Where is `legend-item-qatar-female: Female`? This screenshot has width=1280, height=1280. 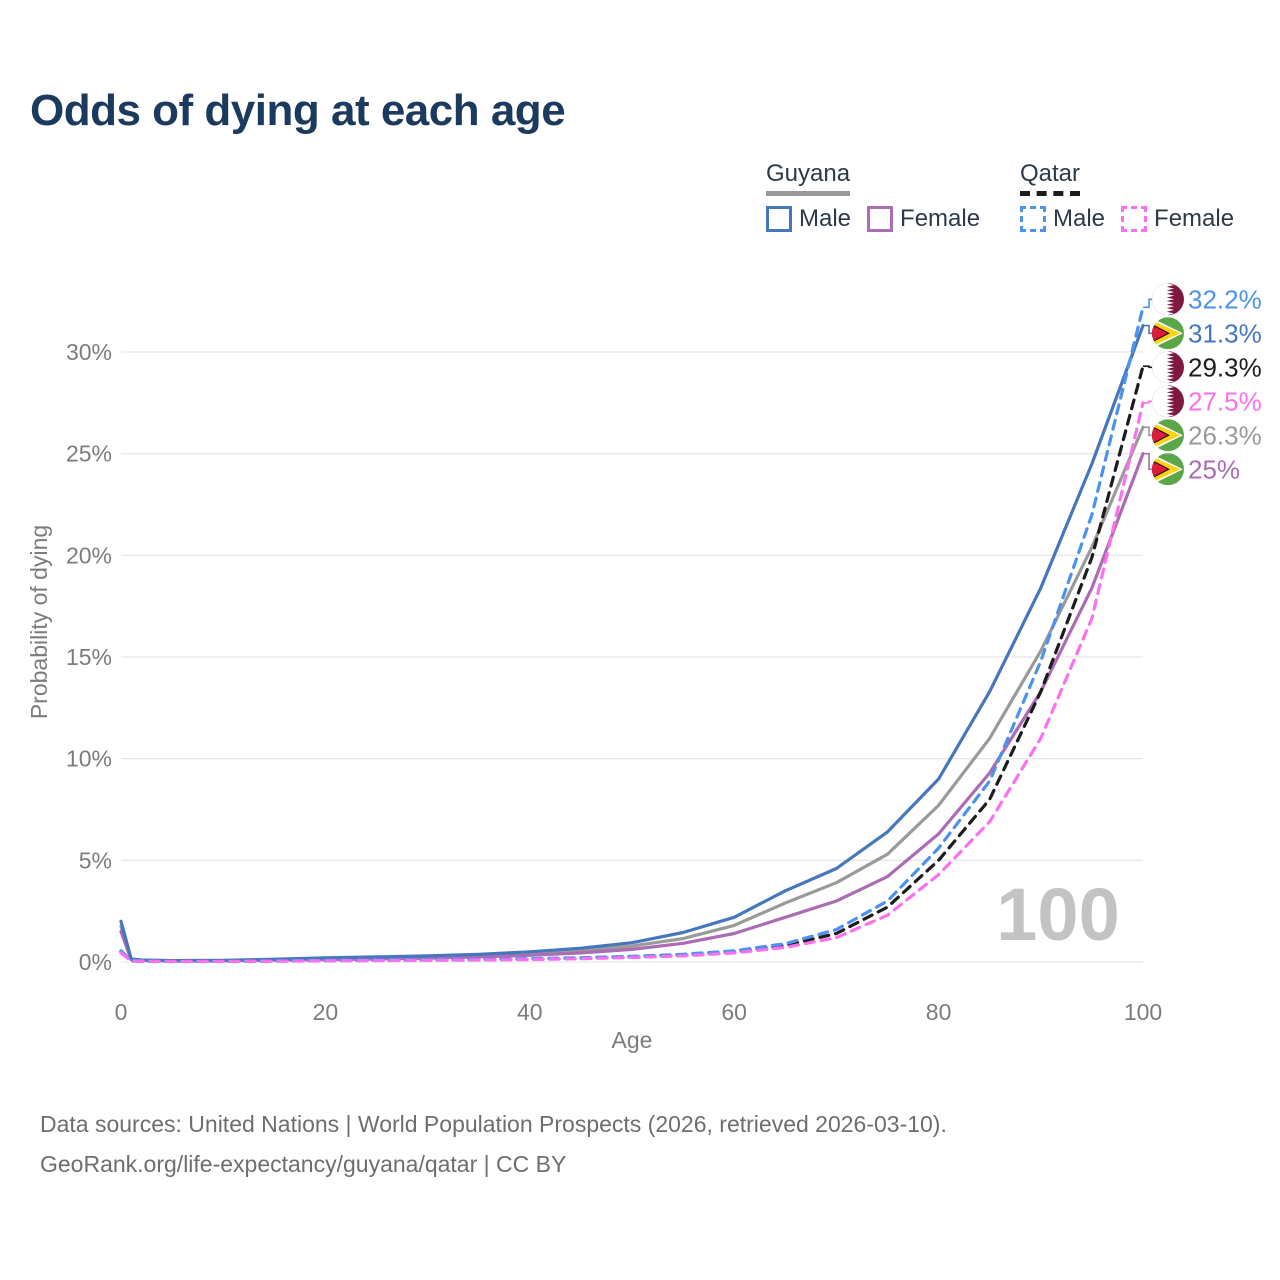 legend-item-qatar-female: Female is located at coordinates (1177, 219).